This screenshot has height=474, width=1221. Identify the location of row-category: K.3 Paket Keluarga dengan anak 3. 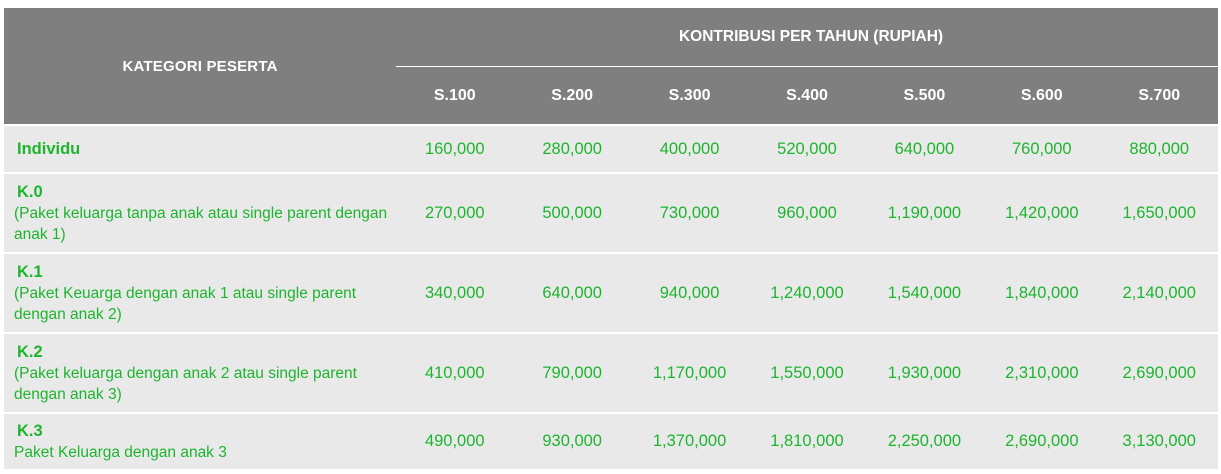
(200, 442).